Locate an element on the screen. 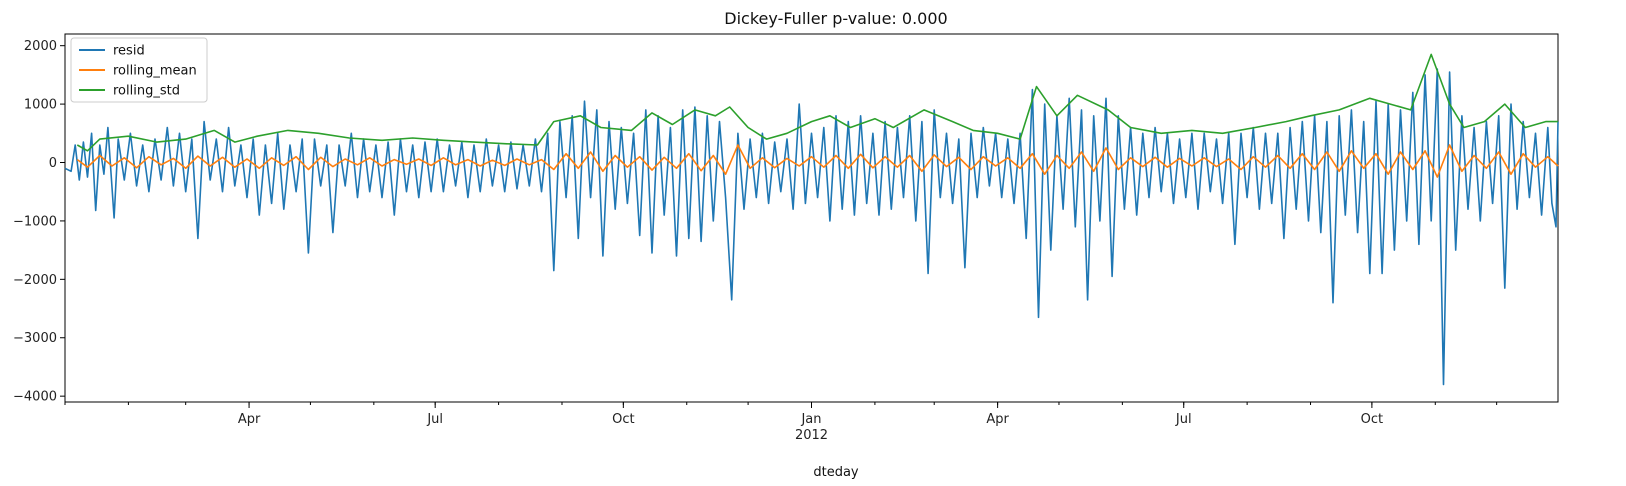  y-axis: −4000 −3000 −2000 −1000 0 1000 2000 is located at coordinates (39, 222).